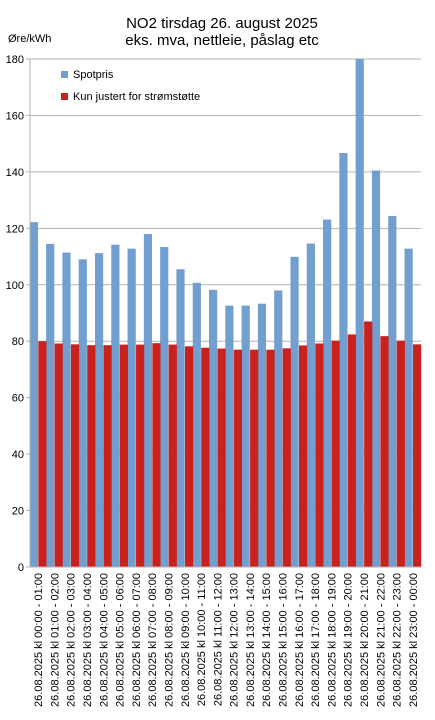 The image size is (435, 720). Describe the element at coordinates (284, 640) in the screenshot. I see `x-tick-label: 26.08.2025 kl 15:00 - 16:00` at that location.